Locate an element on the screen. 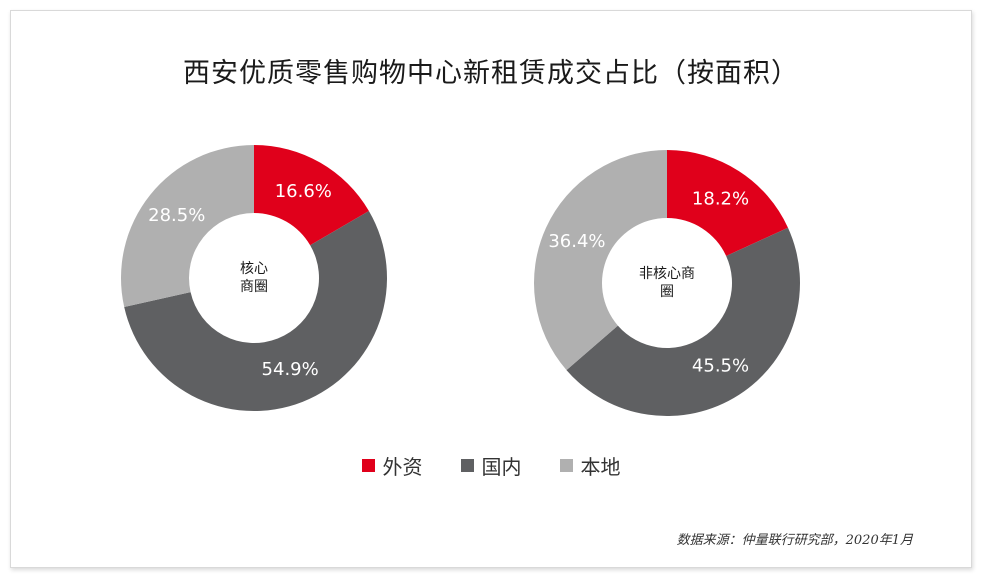  donut-1-label-foreign: 18.2% is located at coordinates (720, 199).